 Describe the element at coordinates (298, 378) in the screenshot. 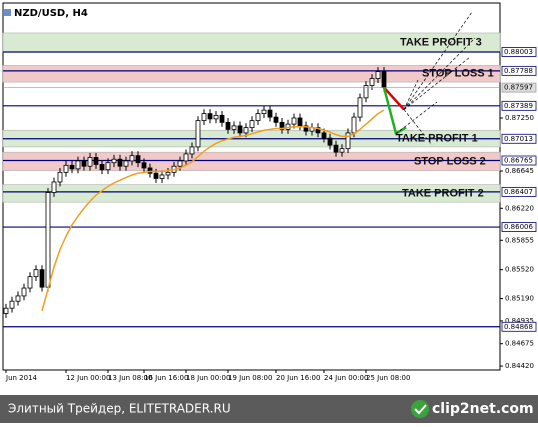

I see `x-tick-label: 20 Jun 16:00` at that location.